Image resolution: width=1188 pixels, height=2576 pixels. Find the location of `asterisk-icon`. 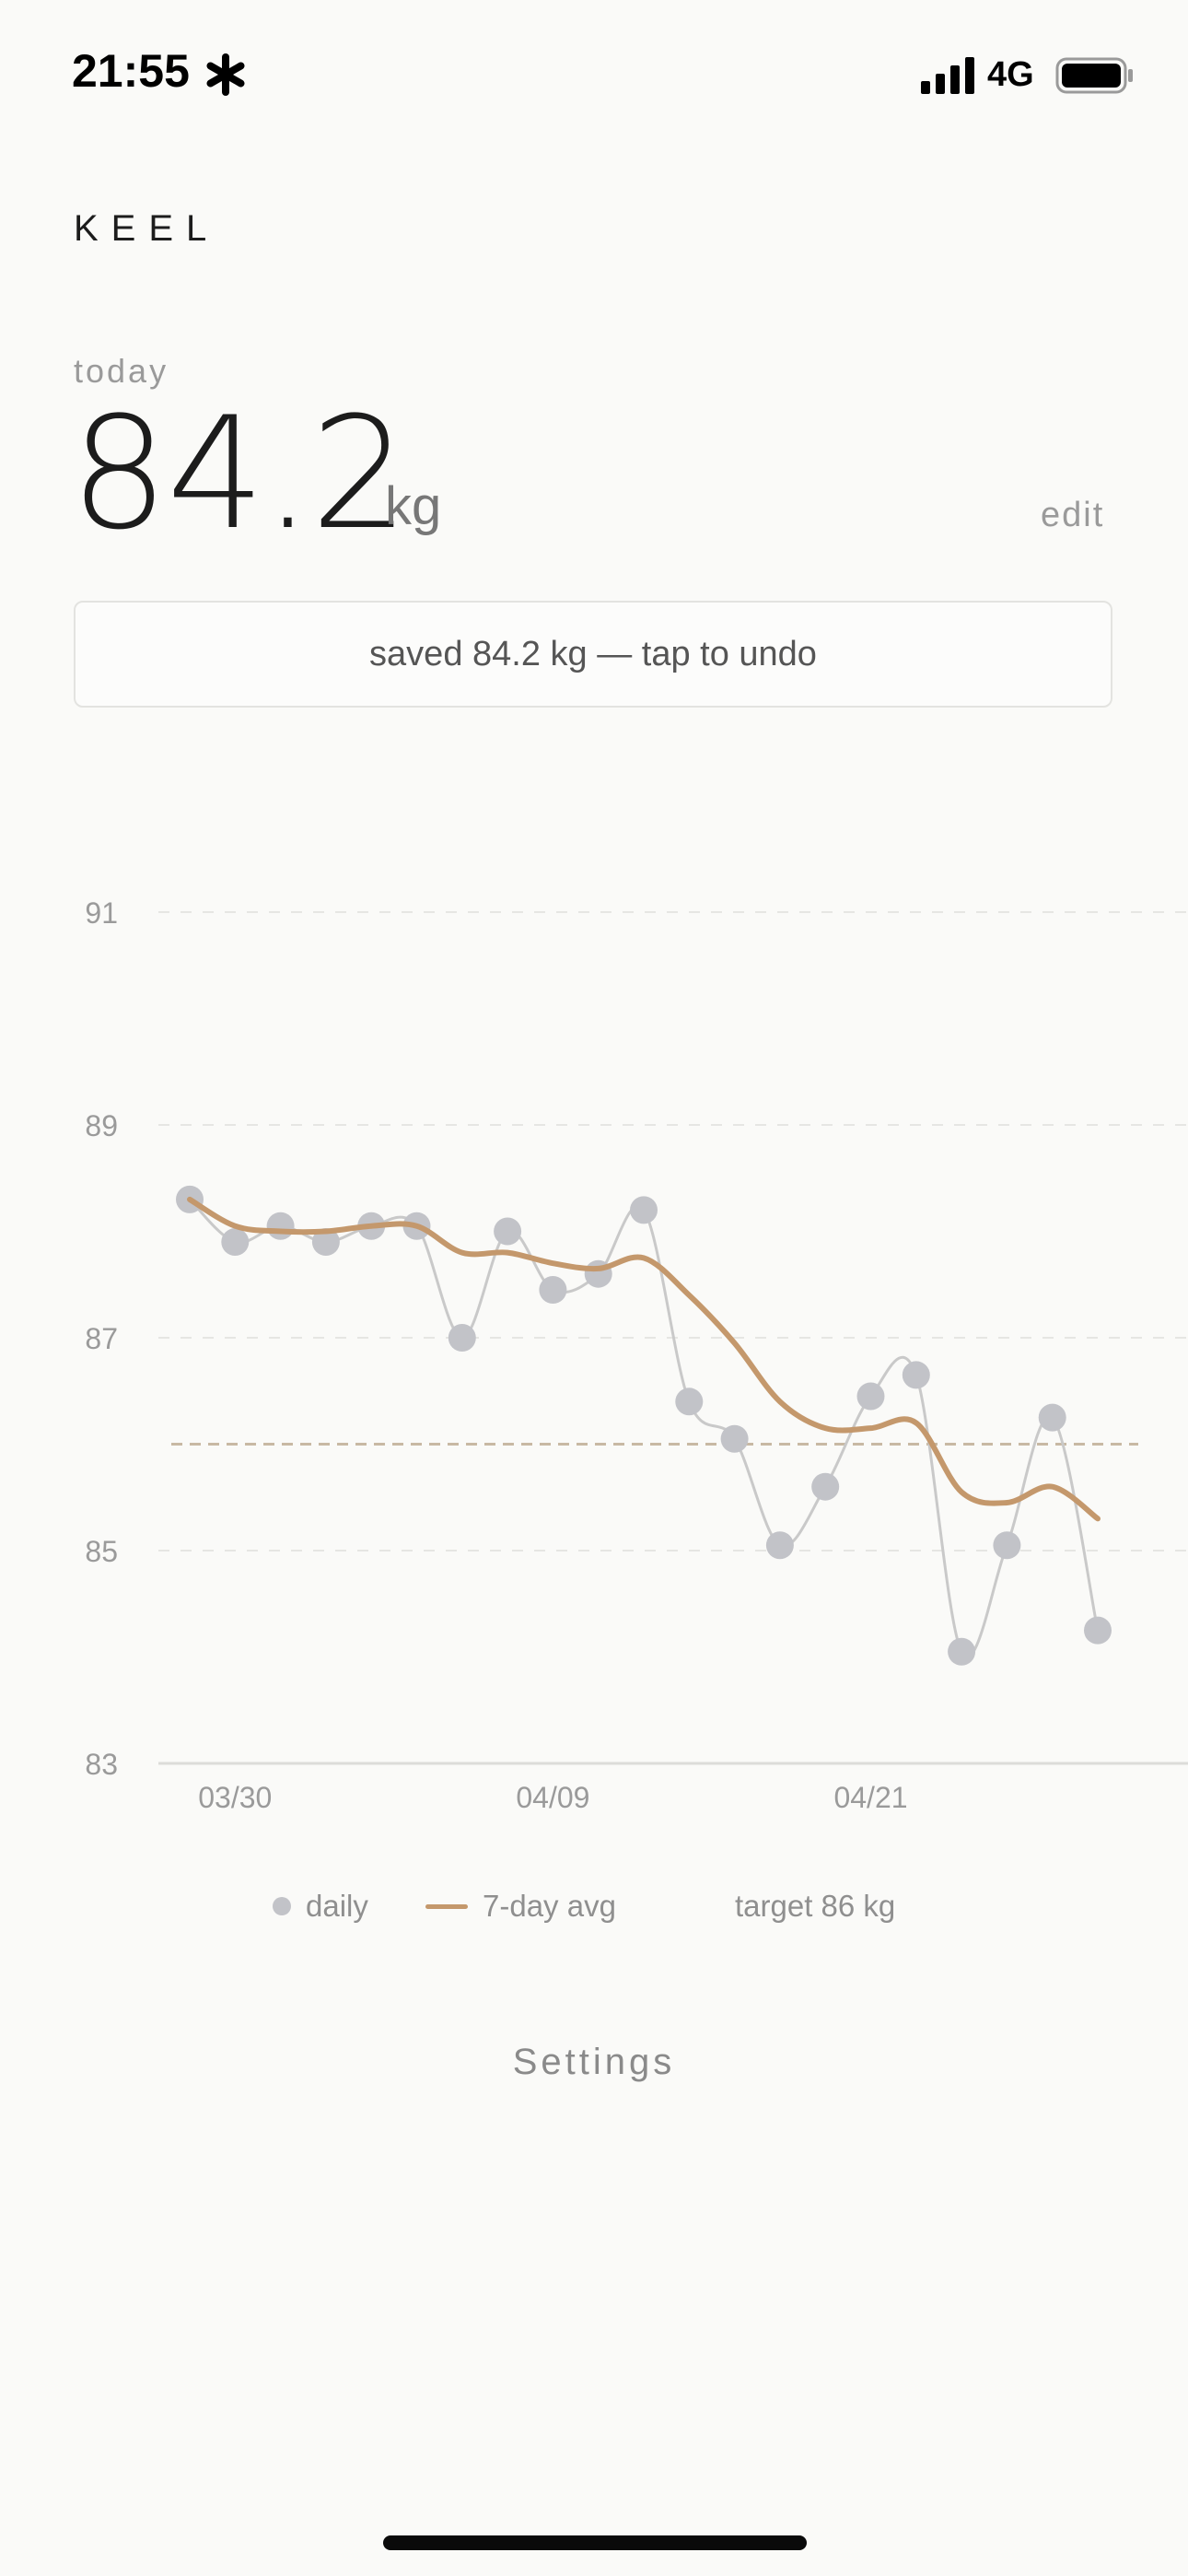

asterisk-icon is located at coordinates (225, 74).